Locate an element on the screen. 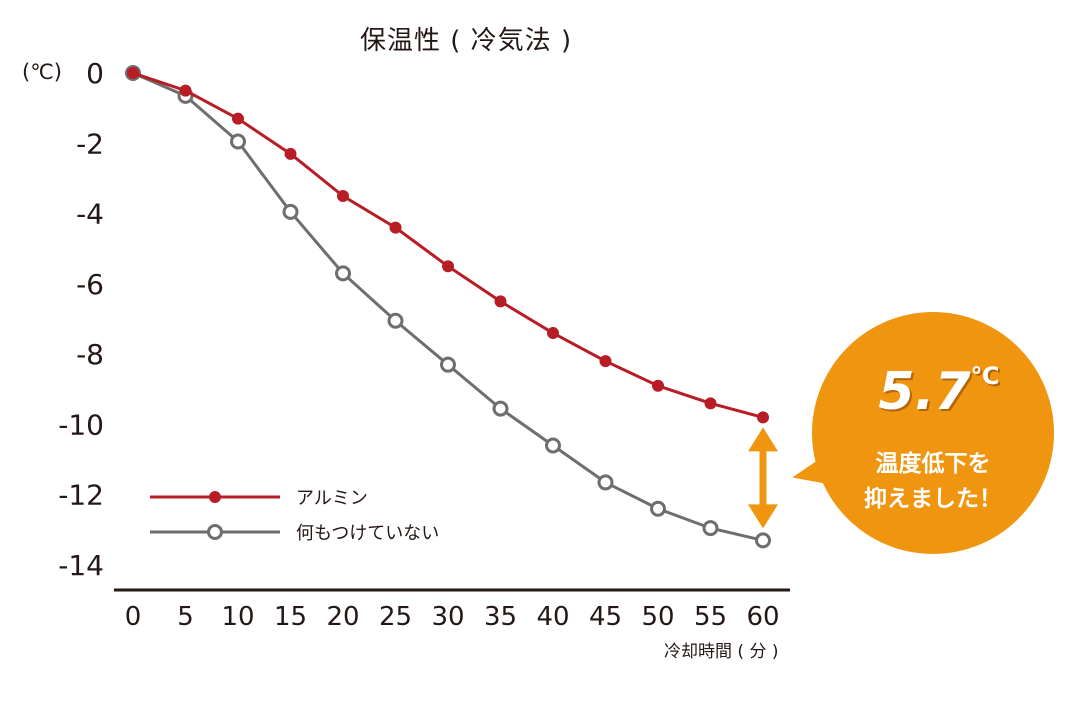 Image resolution: width=1080 pixels, height=720 pixels. y-tick-label: -12 is located at coordinates (81, 495).